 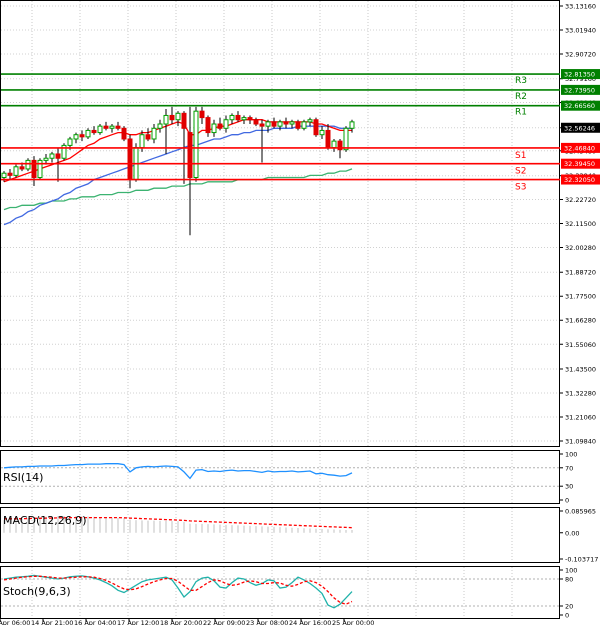 I want to click on macd-axis-tick-label: 0.085965, so click(x=580, y=512).